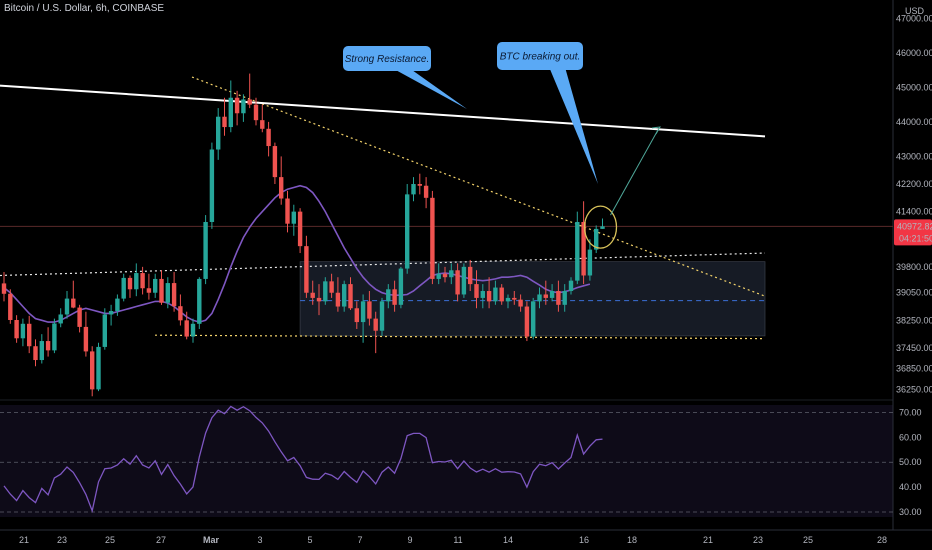 The width and height of the screenshot is (932, 550). What do you see at coordinates (632, 540) in the screenshot?
I see `time-tick-label: 18` at bounding box center [632, 540].